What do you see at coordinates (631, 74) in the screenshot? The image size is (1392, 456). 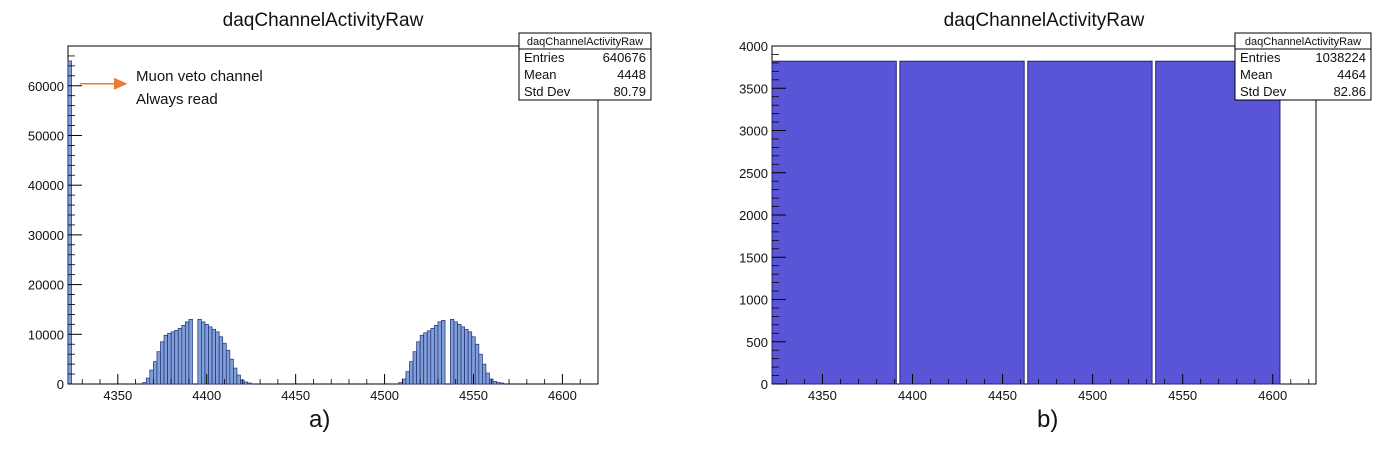 I see `stats-value: 4448` at bounding box center [631, 74].